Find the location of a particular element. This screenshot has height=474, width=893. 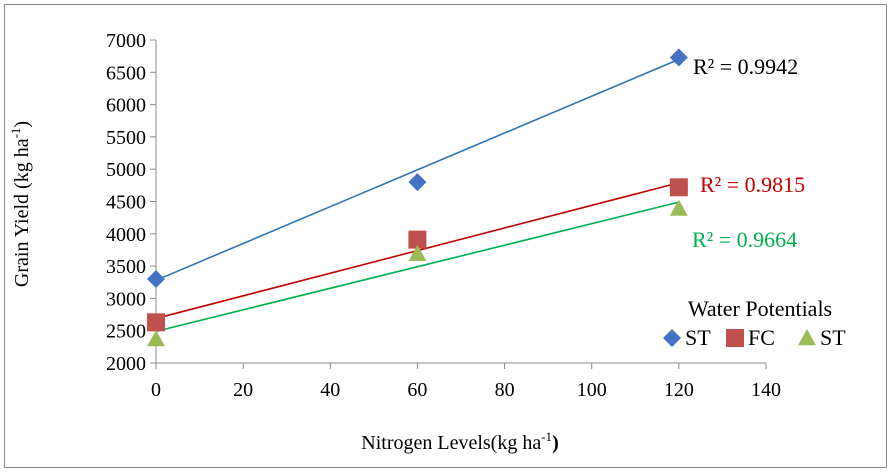

x-tick-label: 80 is located at coordinates (505, 390).